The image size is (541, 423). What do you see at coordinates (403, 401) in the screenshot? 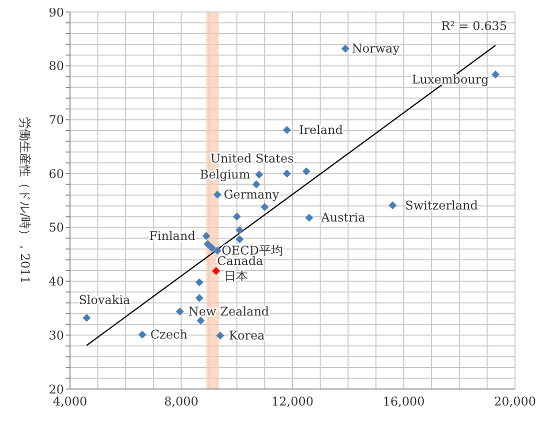
I see `x-tick-label: 16,000` at bounding box center [403, 401].